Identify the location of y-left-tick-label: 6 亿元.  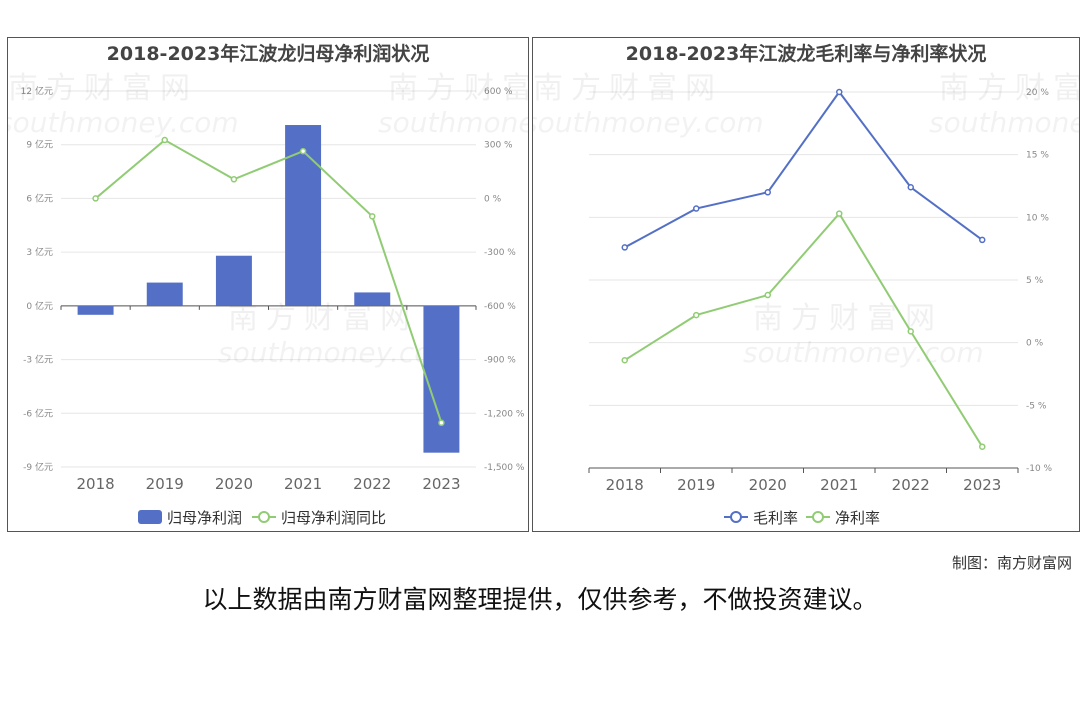
(39, 198).